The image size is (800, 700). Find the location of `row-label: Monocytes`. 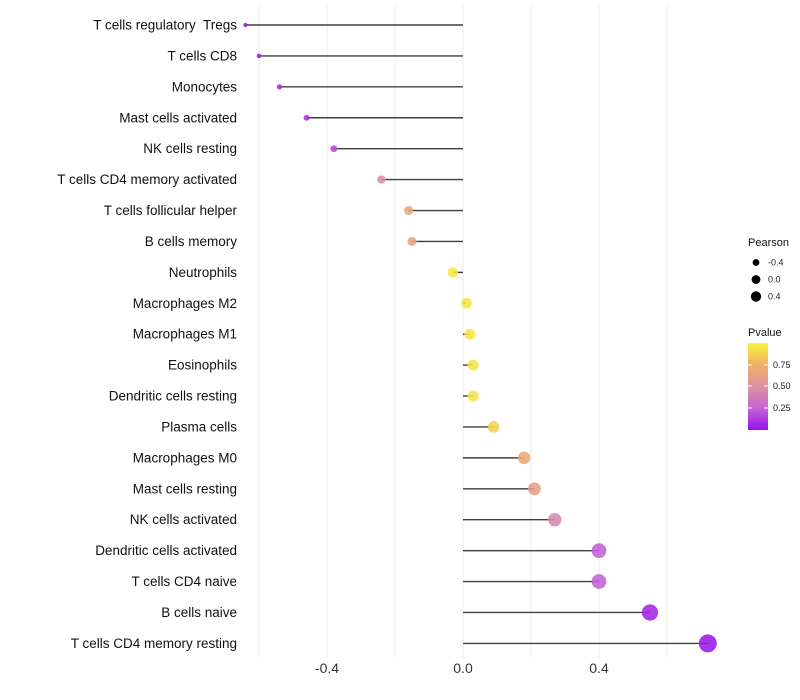

row-label: Monocytes is located at coordinates (205, 86).